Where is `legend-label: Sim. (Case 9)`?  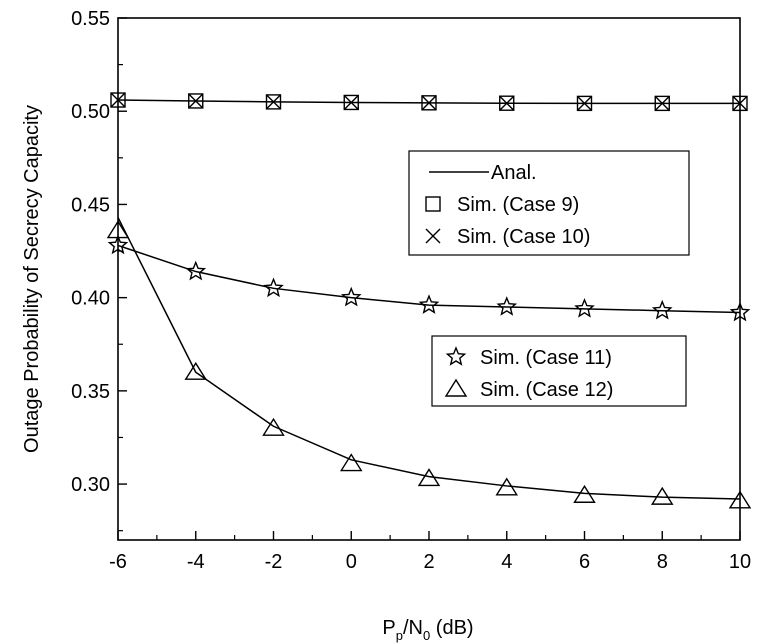 legend-label: Sim. (Case 9) is located at coordinates (518, 205).